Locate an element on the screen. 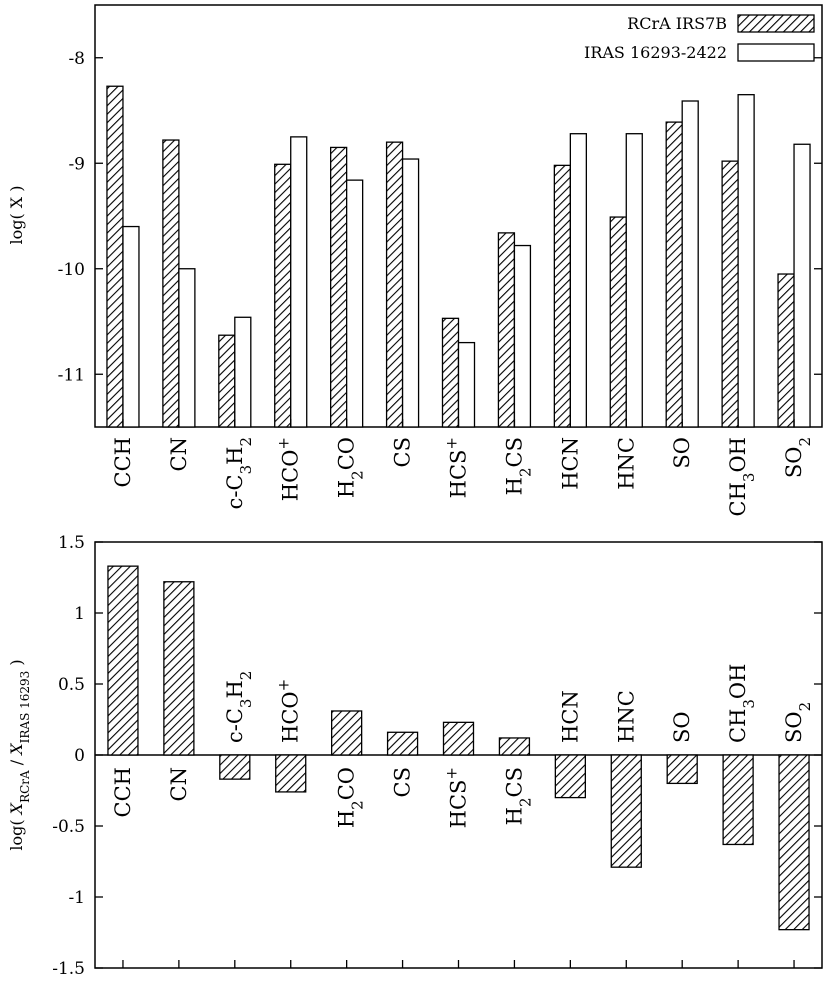 Image resolution: width=830 pixels, height=1006 pixels. y-tick-label: 1.5 is located at coordinates (71, 543).